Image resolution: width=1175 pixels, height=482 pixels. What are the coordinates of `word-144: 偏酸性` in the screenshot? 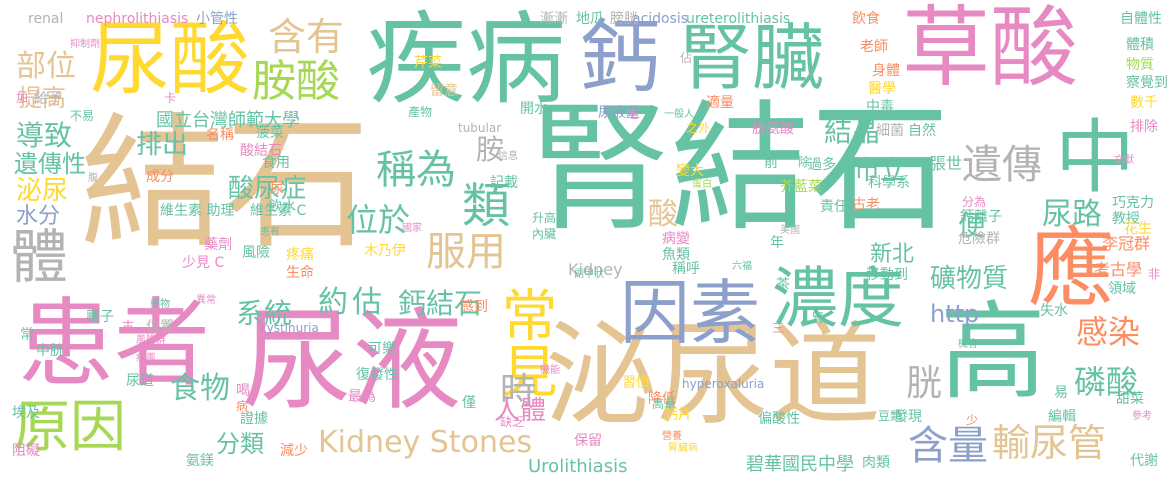 It's located at (779, 419).